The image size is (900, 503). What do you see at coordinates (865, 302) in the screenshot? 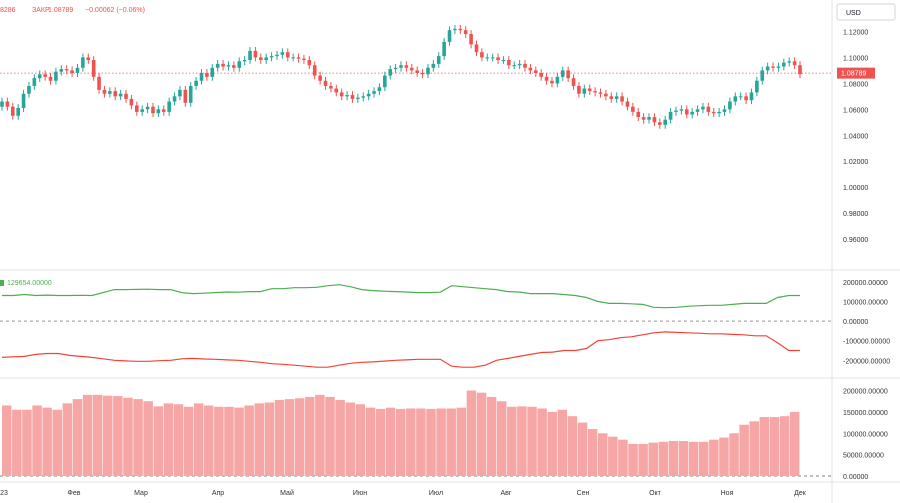
I see `cot-tick-label: 100000.00000` at bounding box center [865, 302].